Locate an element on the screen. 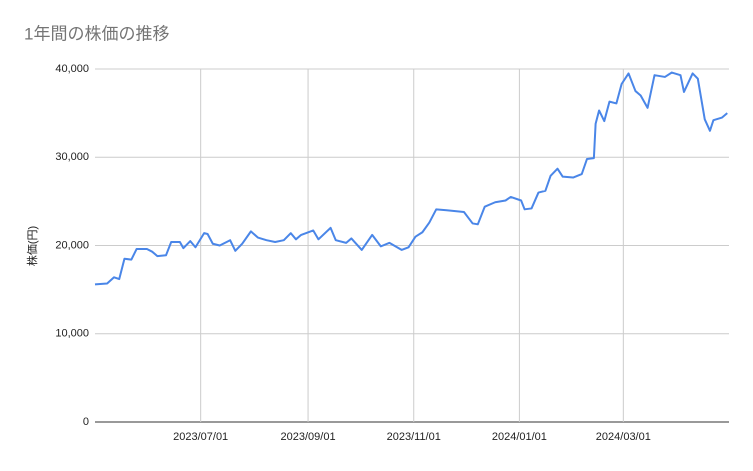 The height and width of the screenshot is (471, 753). y-tick-label: 40,000 is located at coordinates (72, 69).